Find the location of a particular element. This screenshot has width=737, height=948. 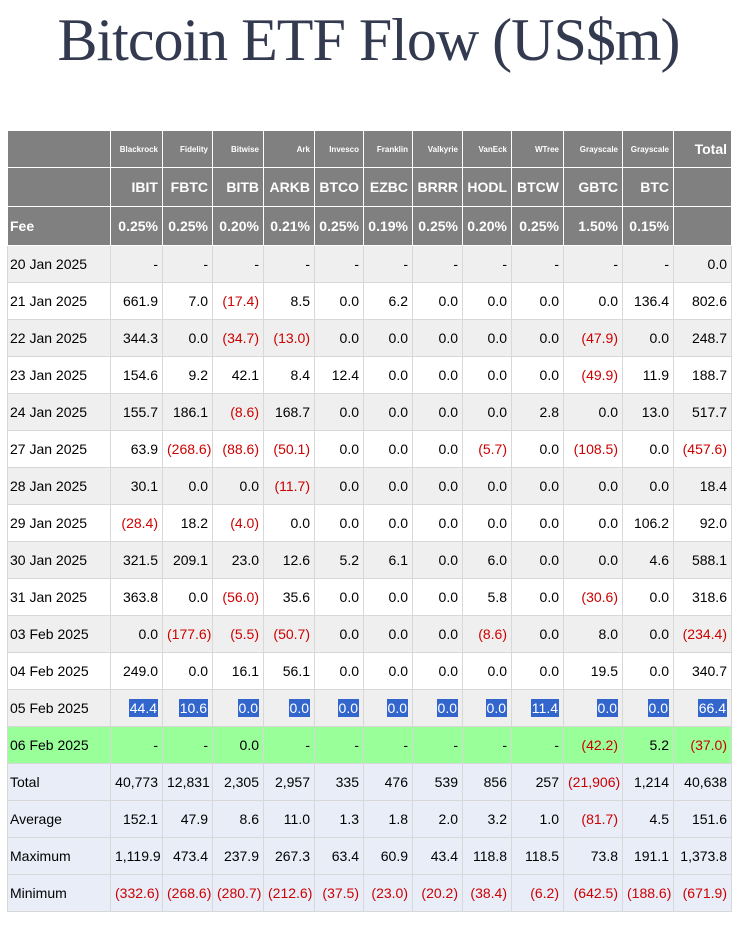

flow-cell: 16.1 is located at coordinates (238, 671).